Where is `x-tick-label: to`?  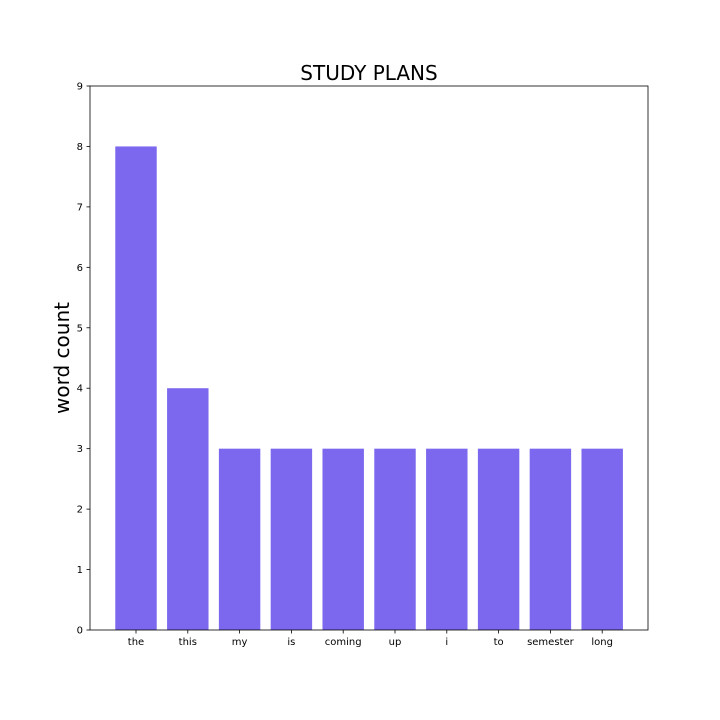 x-tick-label: to is located at coordinates (499, 642).